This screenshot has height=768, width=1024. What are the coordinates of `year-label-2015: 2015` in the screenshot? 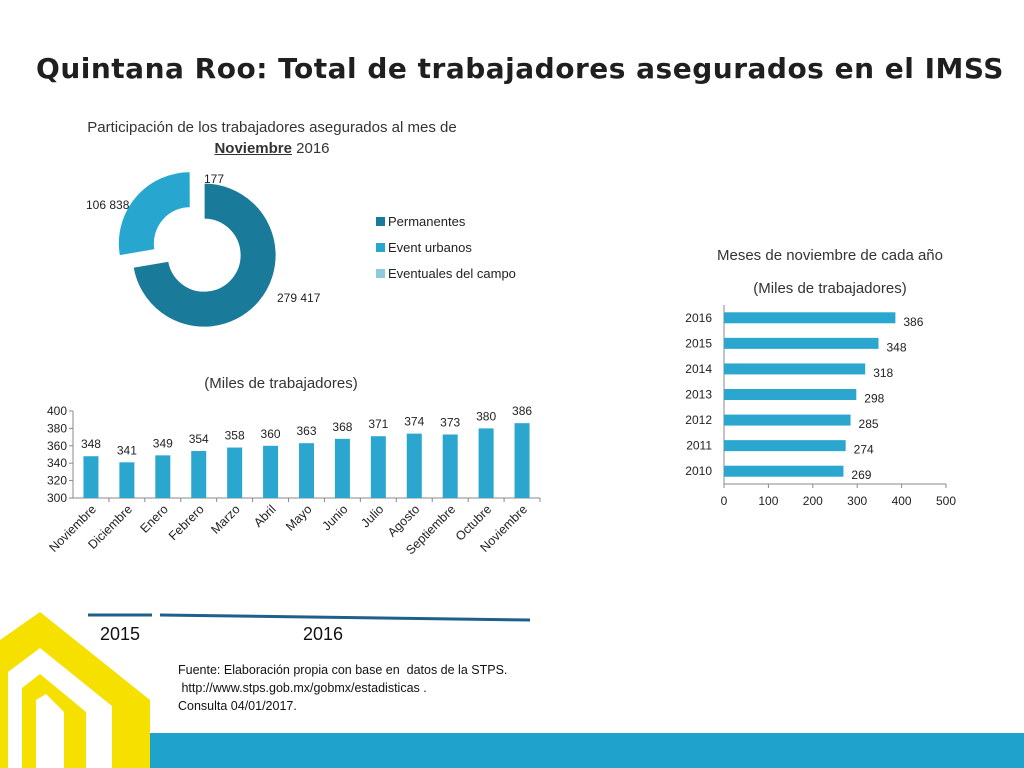 It's located at (120, 634).